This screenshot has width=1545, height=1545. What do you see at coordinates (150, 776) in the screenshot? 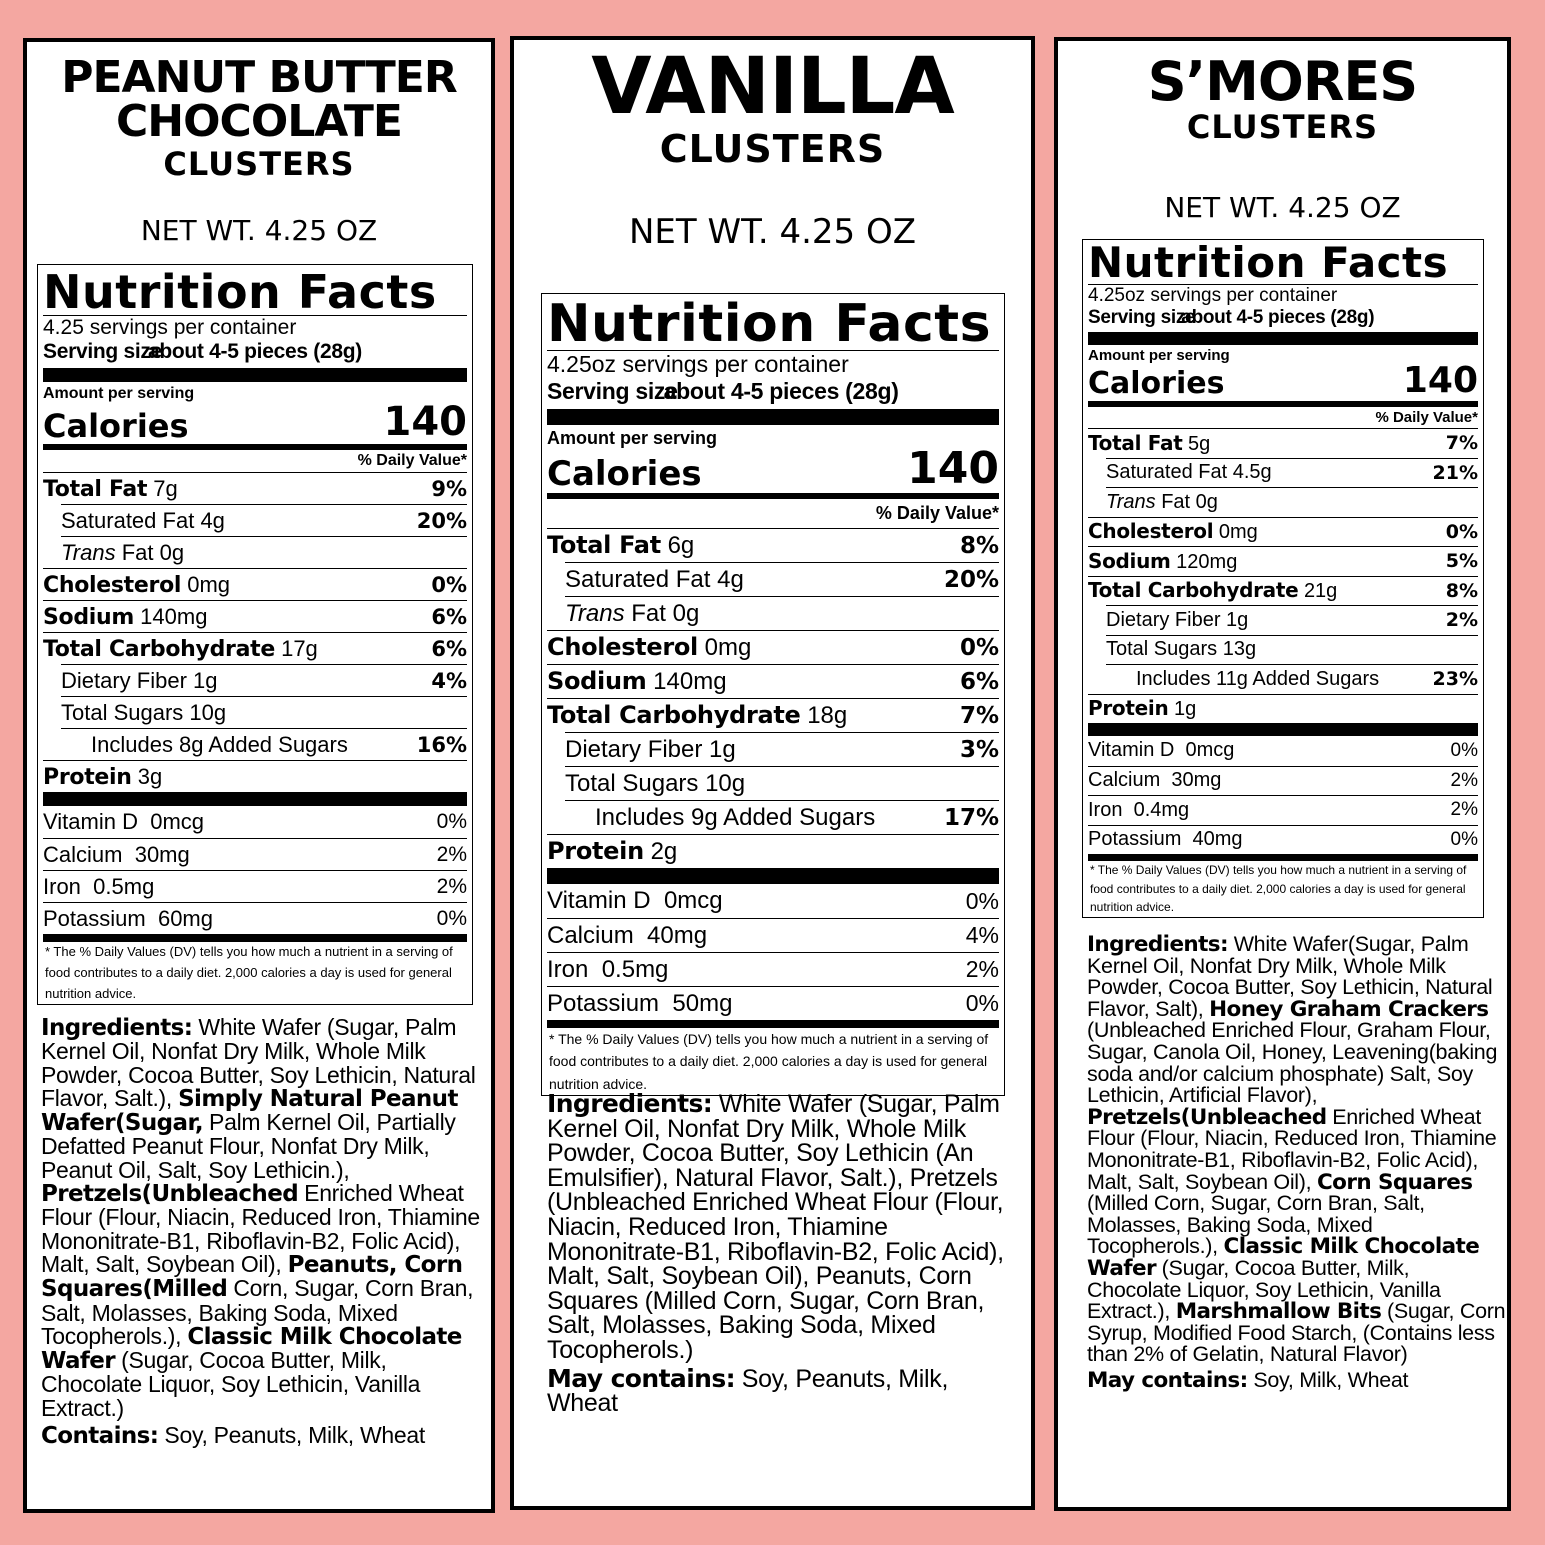
I see `nutrient-amount: 3g` at bounding box center [150, 776].